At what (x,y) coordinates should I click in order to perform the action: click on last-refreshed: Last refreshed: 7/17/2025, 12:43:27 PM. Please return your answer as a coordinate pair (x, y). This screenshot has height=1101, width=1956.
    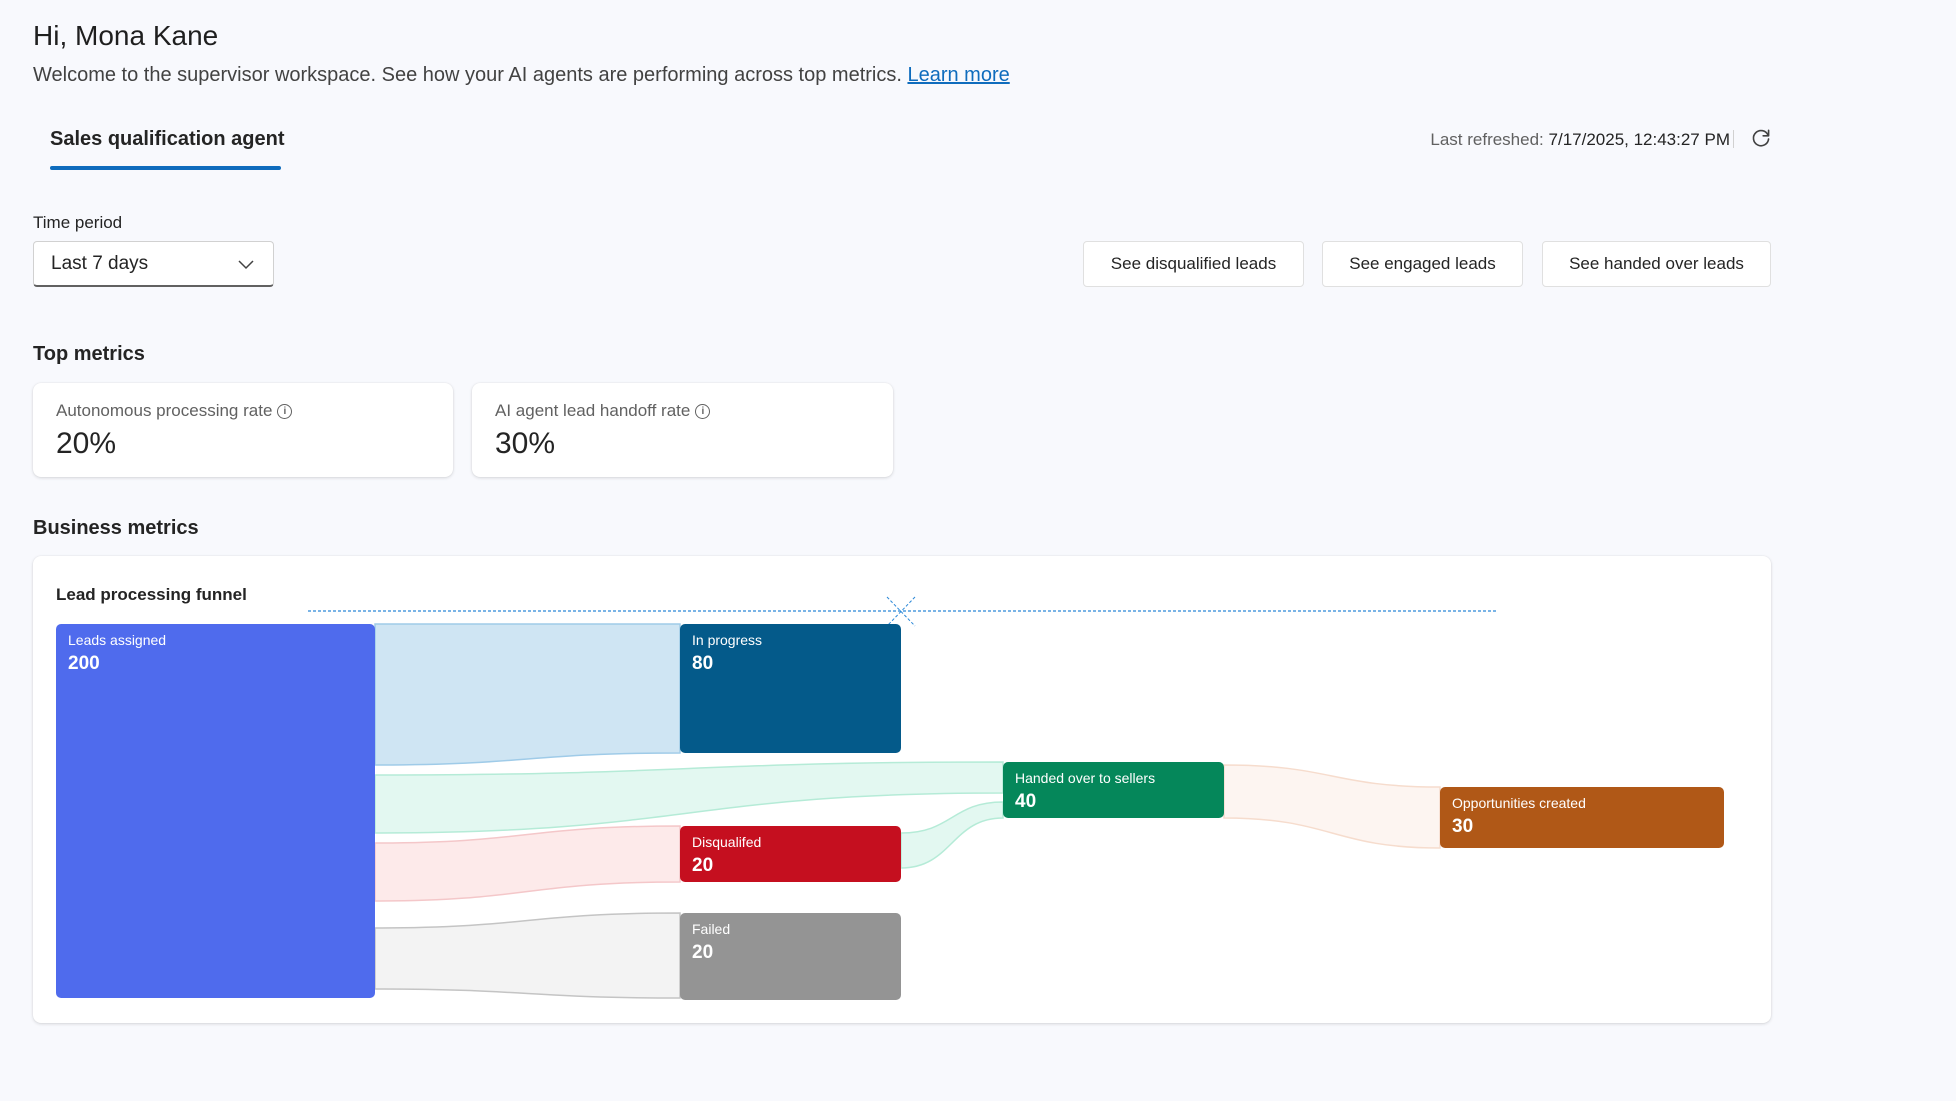
    Looking at the image, I should click on (1580, 140).